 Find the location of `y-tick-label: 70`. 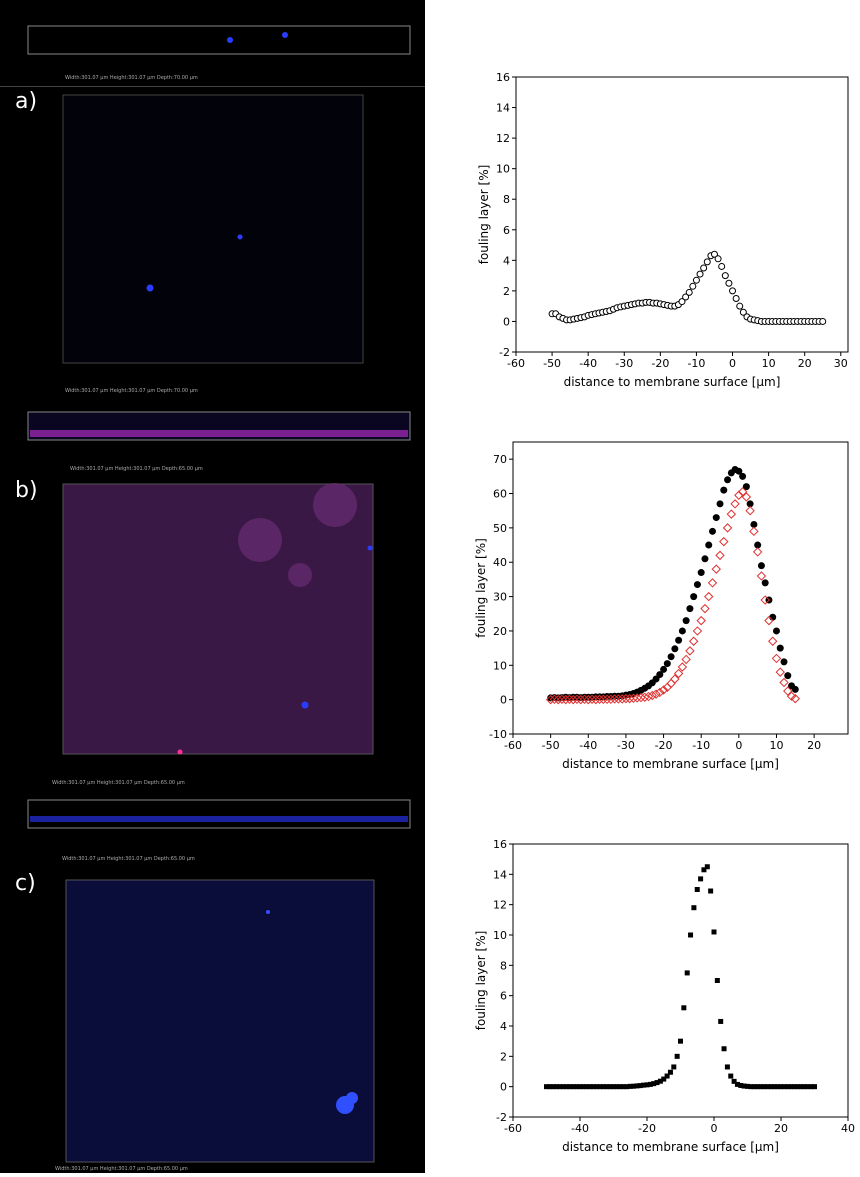

y-tick-label: 70 is located at coordinates (500, 459).